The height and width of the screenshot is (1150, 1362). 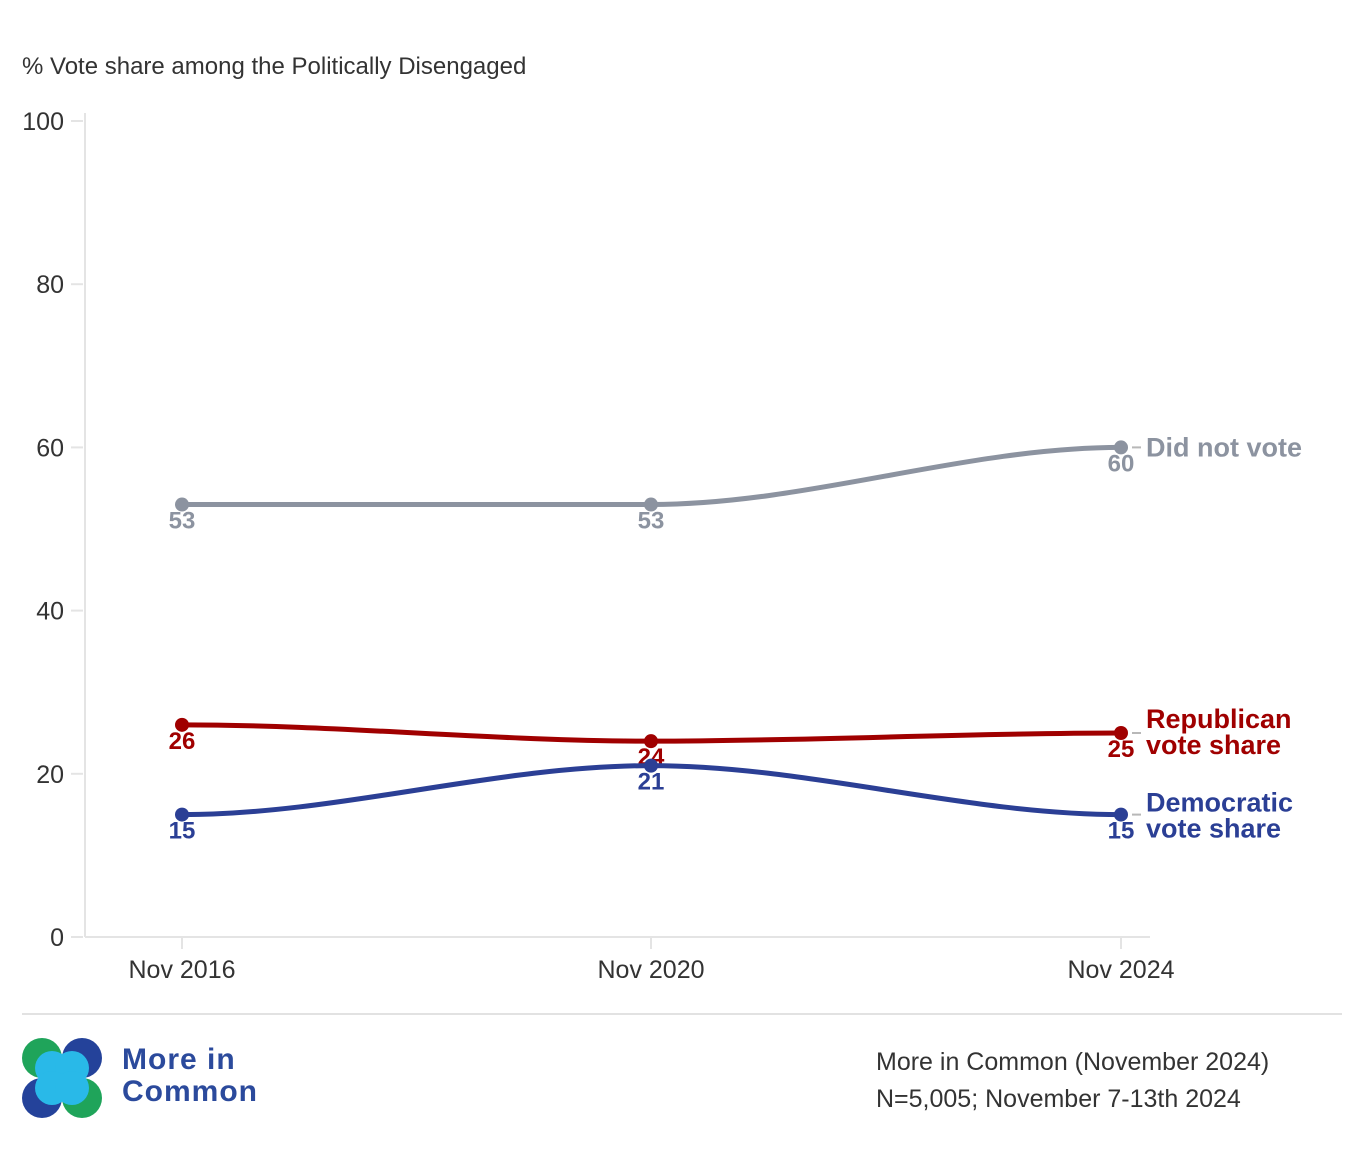 What do you see at coordinates (650, 970) in the screenshot?
I see `x-tick-label: Nov 2020` at bounding box center [650, 970].